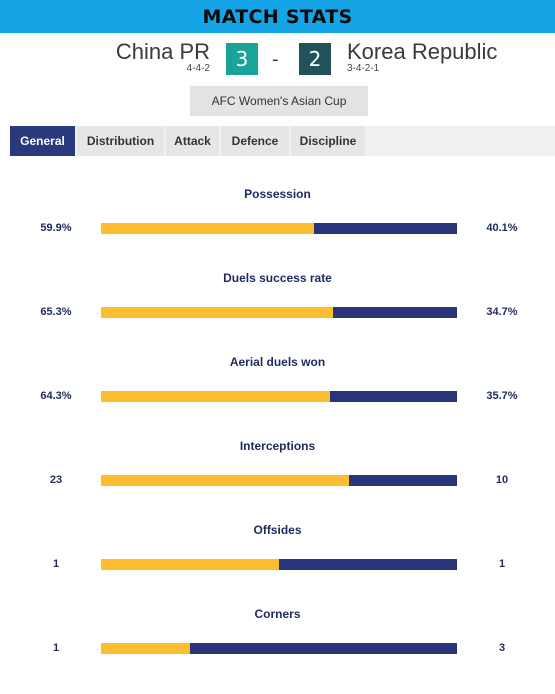  I want to click on stat-label: Corners, so click(277, 614).